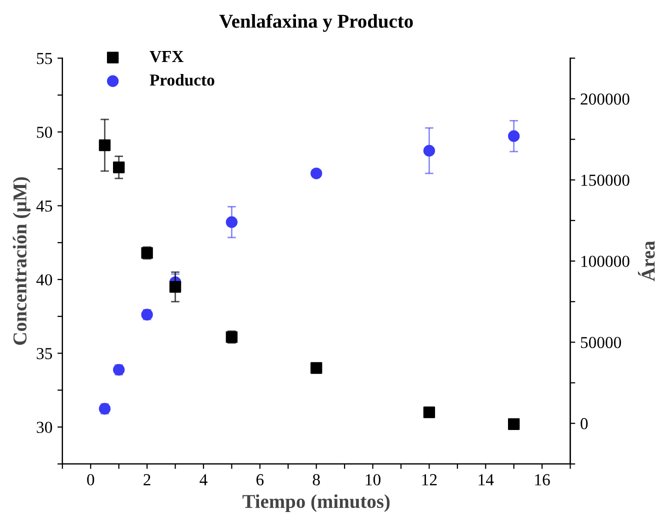 The height and width of the screenshot is (529, 657). I want to click on y2-tick-label: 150000, so click(605, 180).